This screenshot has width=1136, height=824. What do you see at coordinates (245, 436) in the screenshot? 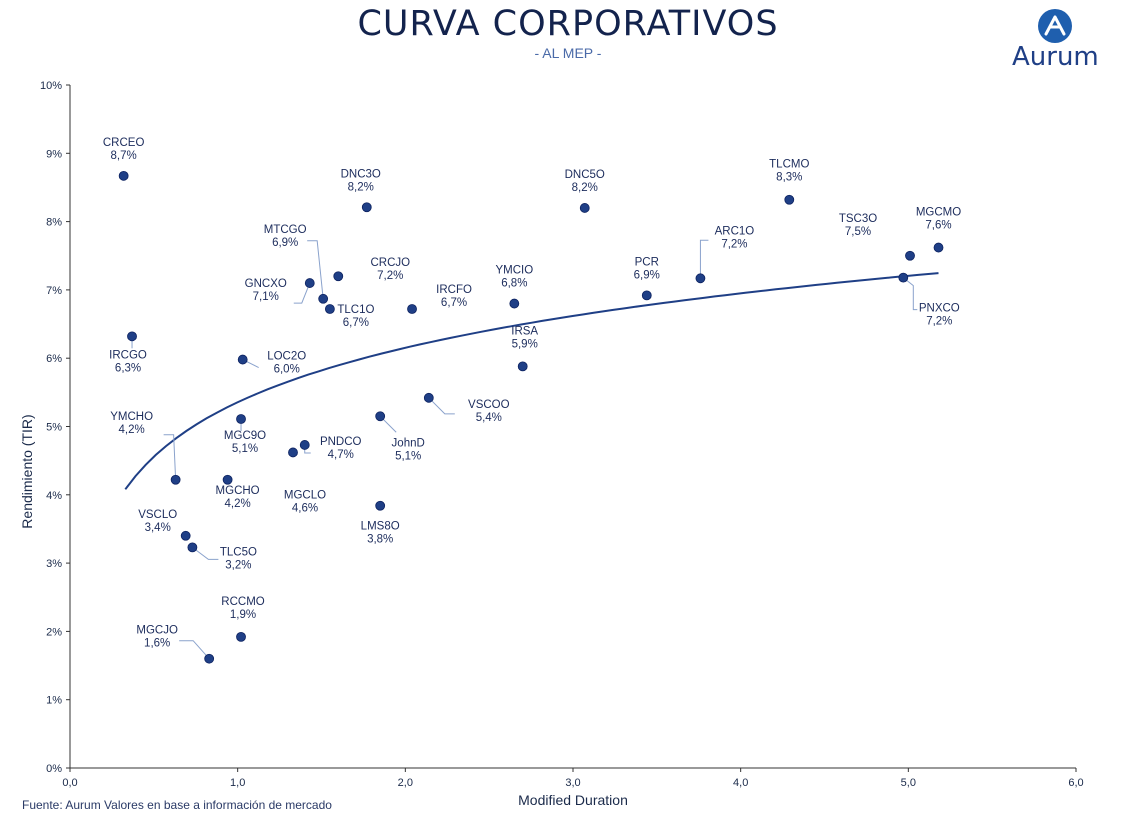
I see `point-name-label: MGC9O` at bounding box center [245, 436].